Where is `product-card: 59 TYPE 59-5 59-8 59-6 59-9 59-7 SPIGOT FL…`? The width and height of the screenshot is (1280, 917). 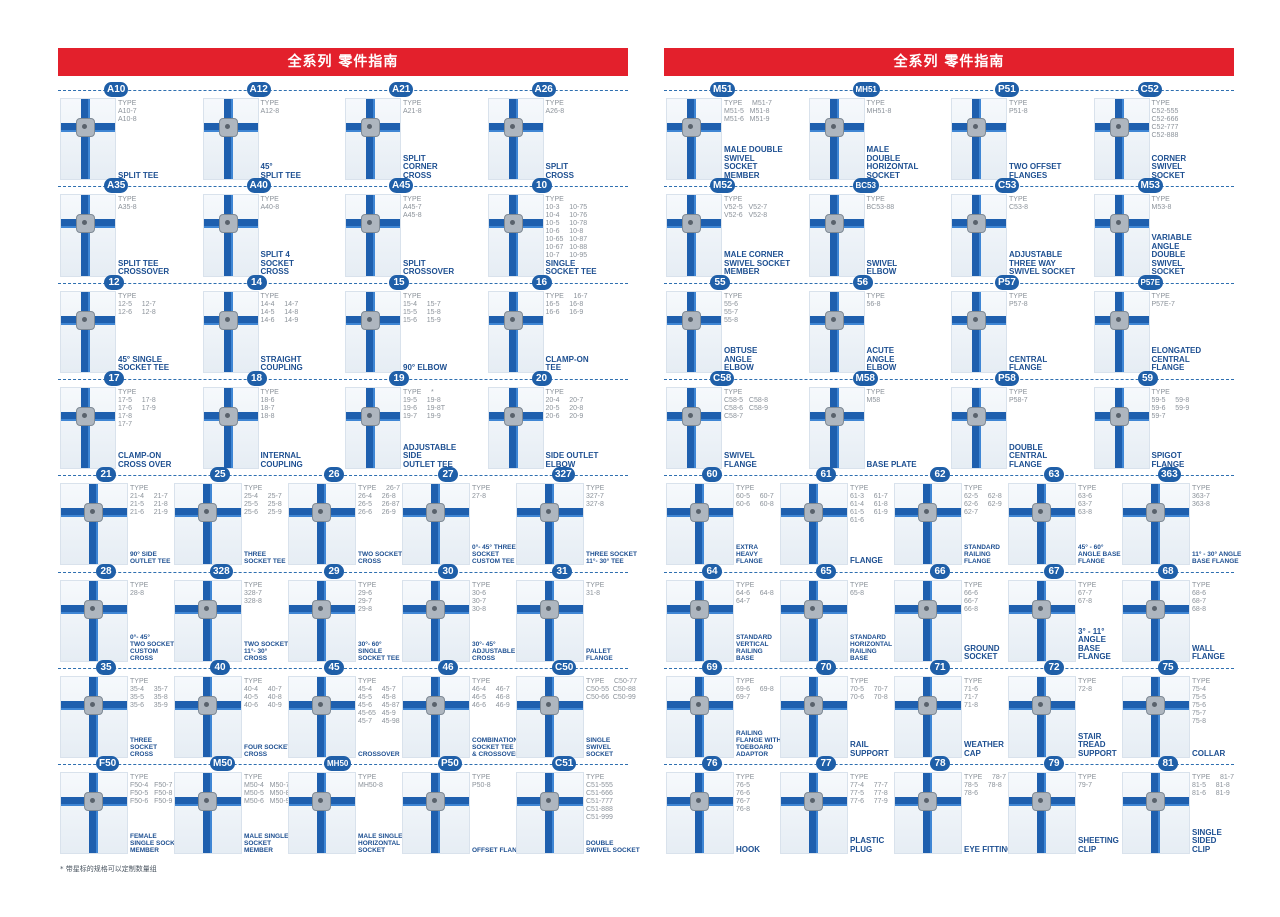 product-card: 59 TYPE 59-5 59-8 59-6 59-9 59-7 SPIGOT FL… is located at coordinates (1161, 420).